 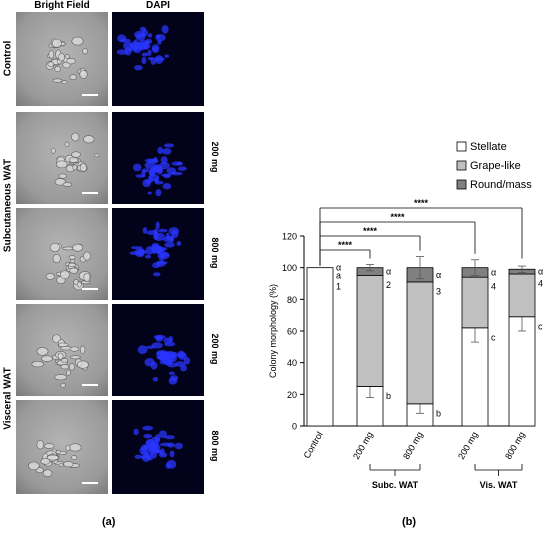 What do you see at coordinates (313, 445) in the screenshot?
I see `x-tick-label: Control` at bounding box center [313, 445].